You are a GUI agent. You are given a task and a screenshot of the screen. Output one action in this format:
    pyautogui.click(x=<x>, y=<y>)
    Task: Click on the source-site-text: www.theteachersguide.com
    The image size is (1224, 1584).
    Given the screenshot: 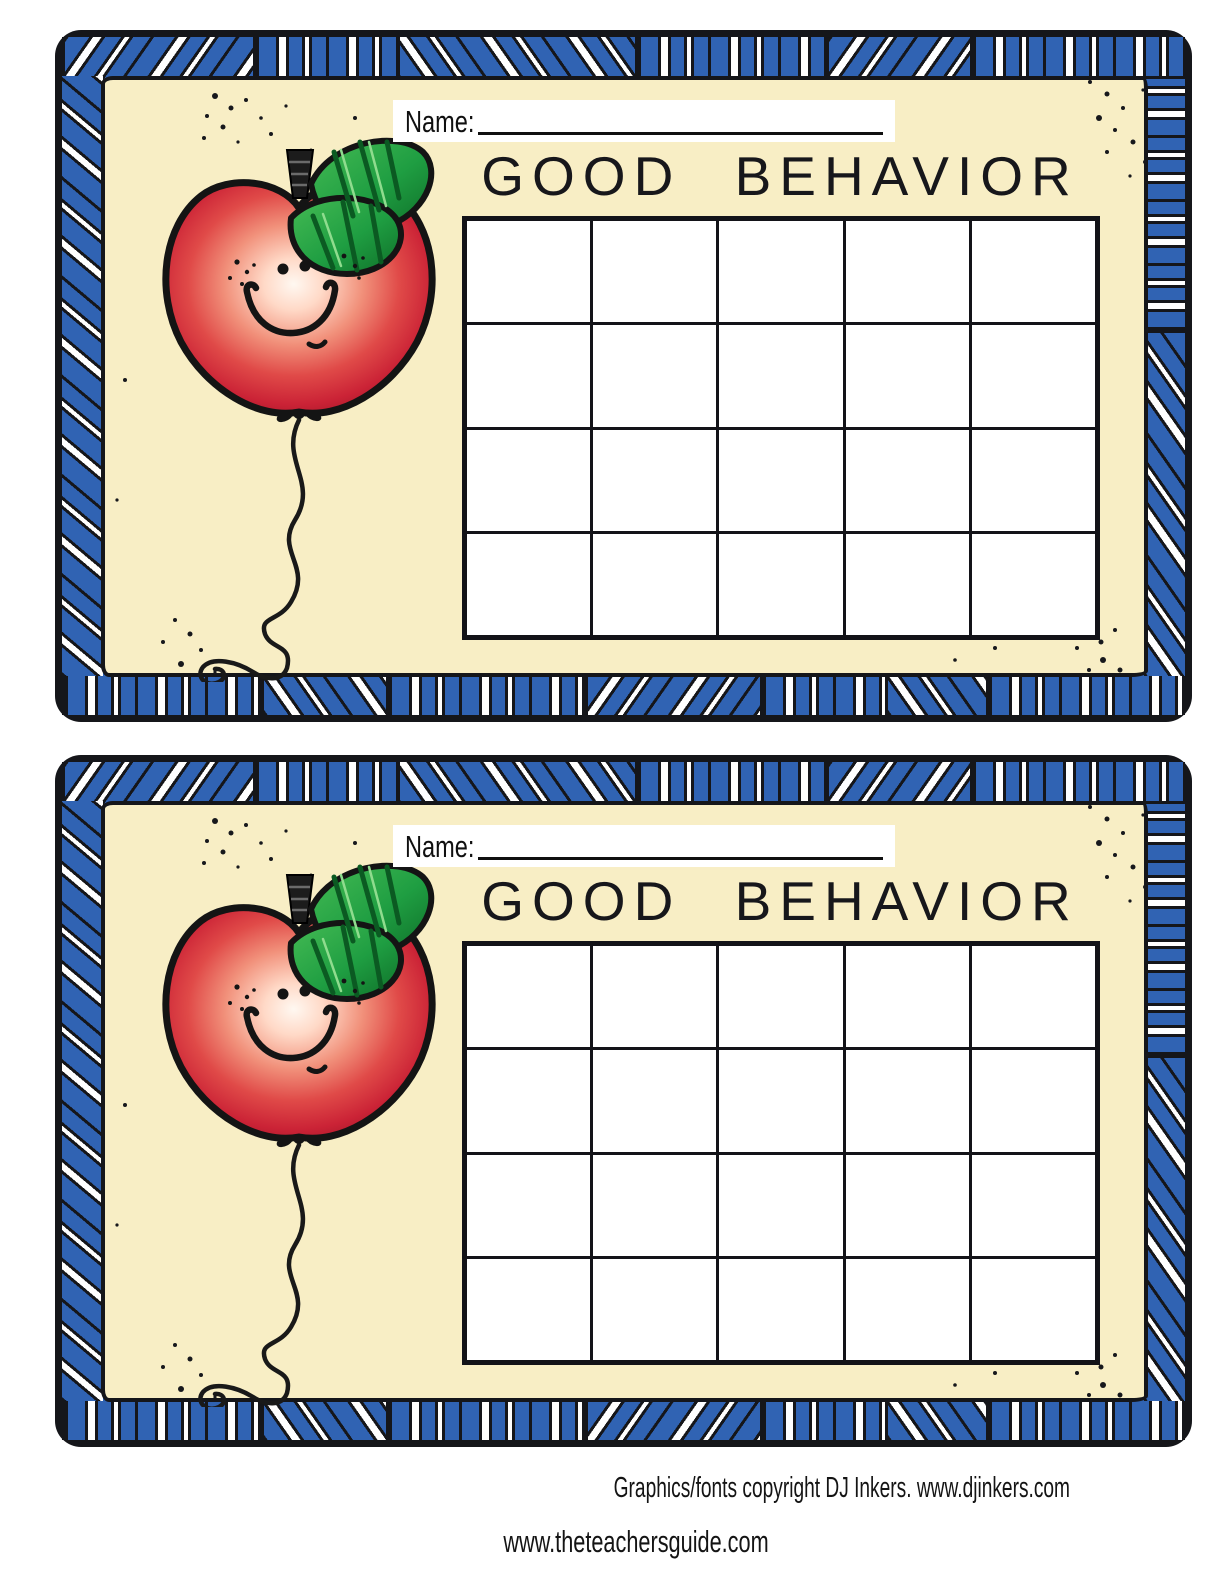 What is the action you would take?
    pyautogui.click(x=636, y=1541)
    